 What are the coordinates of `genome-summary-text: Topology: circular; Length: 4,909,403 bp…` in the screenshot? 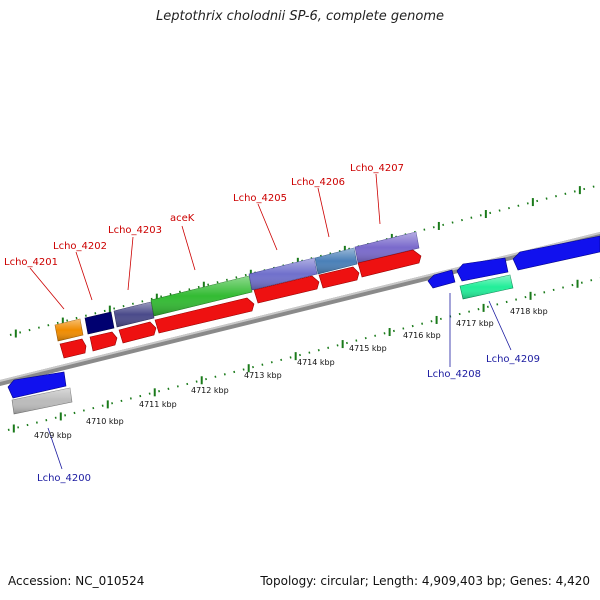 It's located at (425, 581).